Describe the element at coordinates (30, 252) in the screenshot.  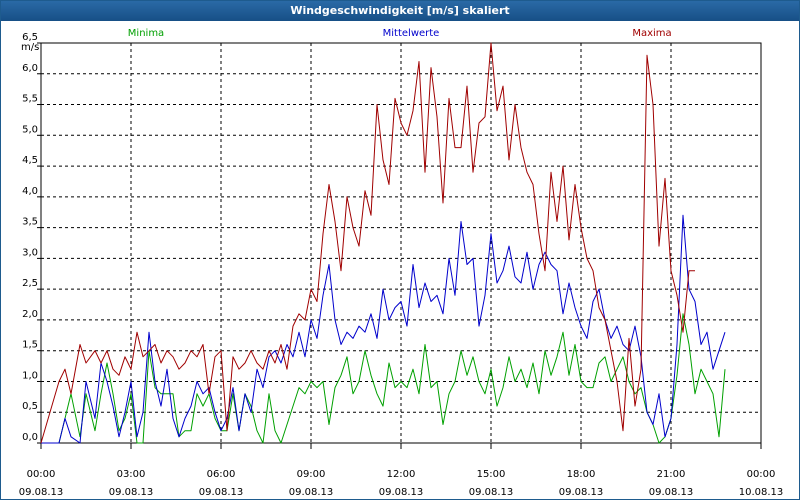
I see `y-tick-label: 3,0` at that location.